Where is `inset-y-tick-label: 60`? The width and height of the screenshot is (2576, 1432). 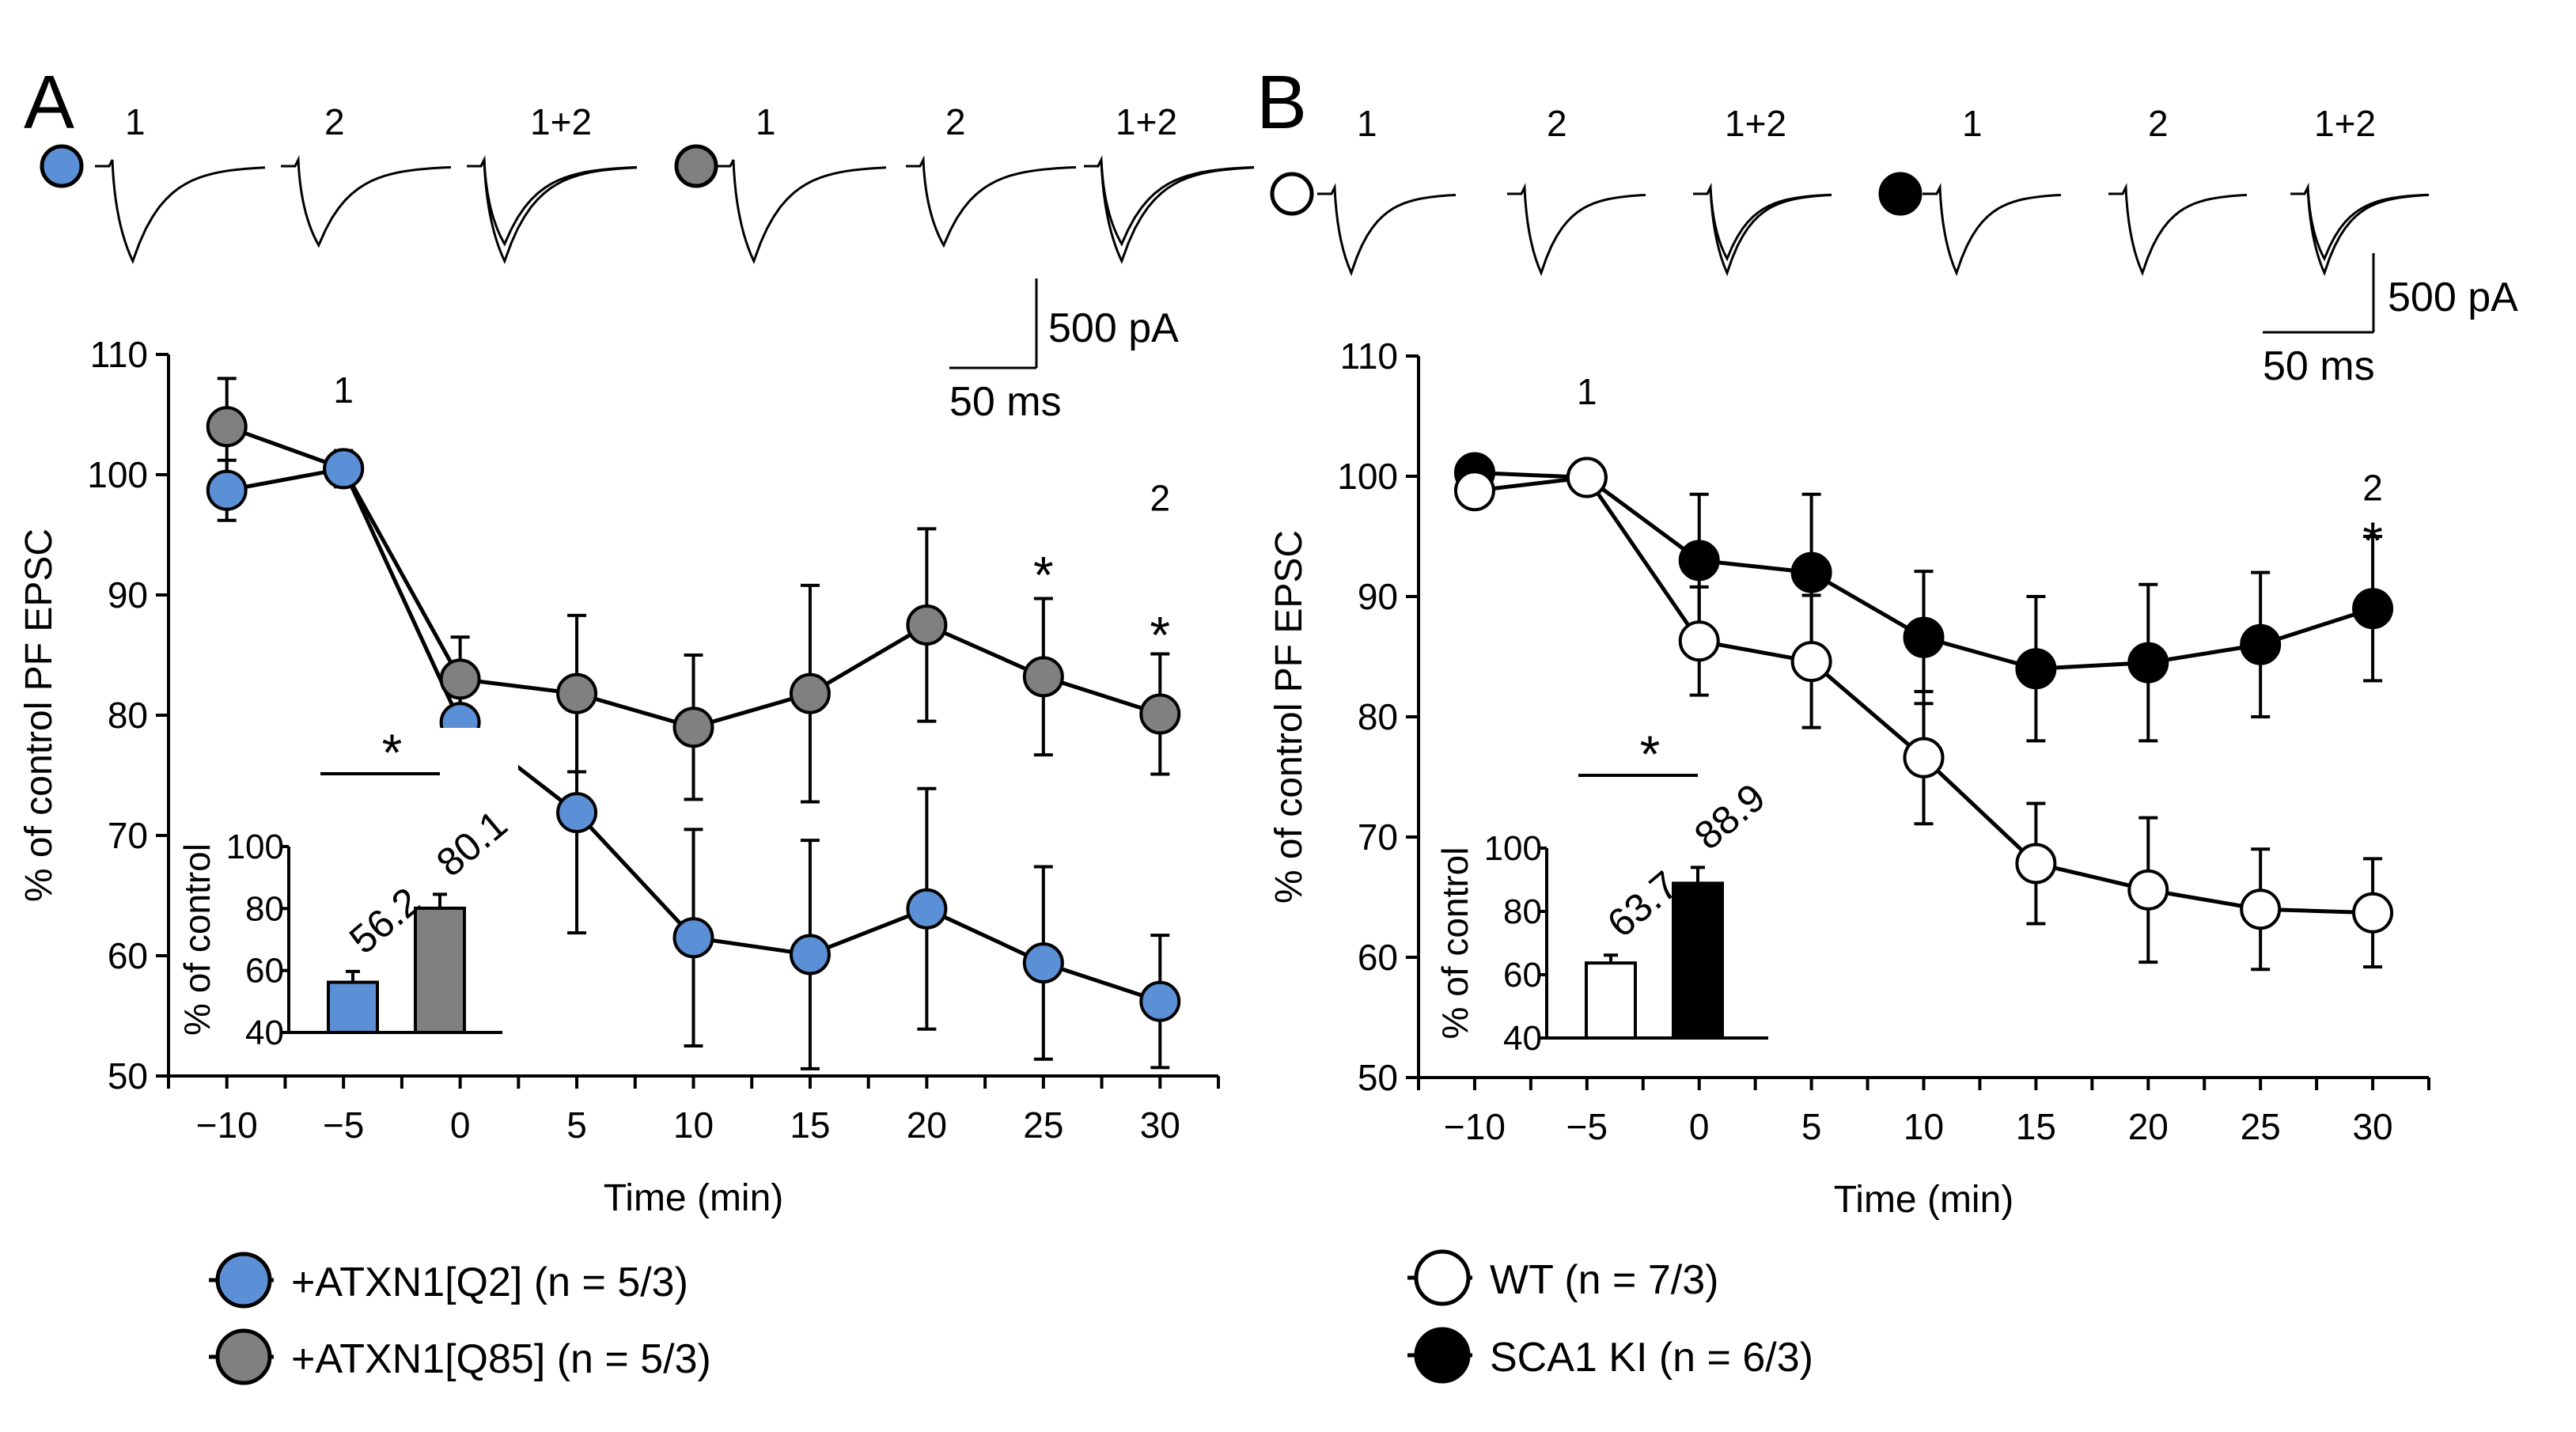 inset-y-tick-label: 60 is located at coordinates (1522, 975).